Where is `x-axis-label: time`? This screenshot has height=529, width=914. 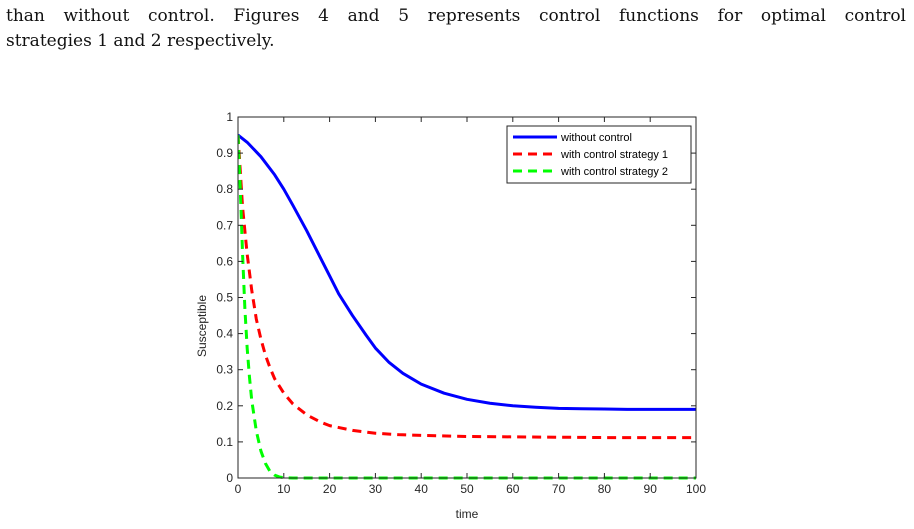 x-axis-label: time is located at coordinates (467, 514).